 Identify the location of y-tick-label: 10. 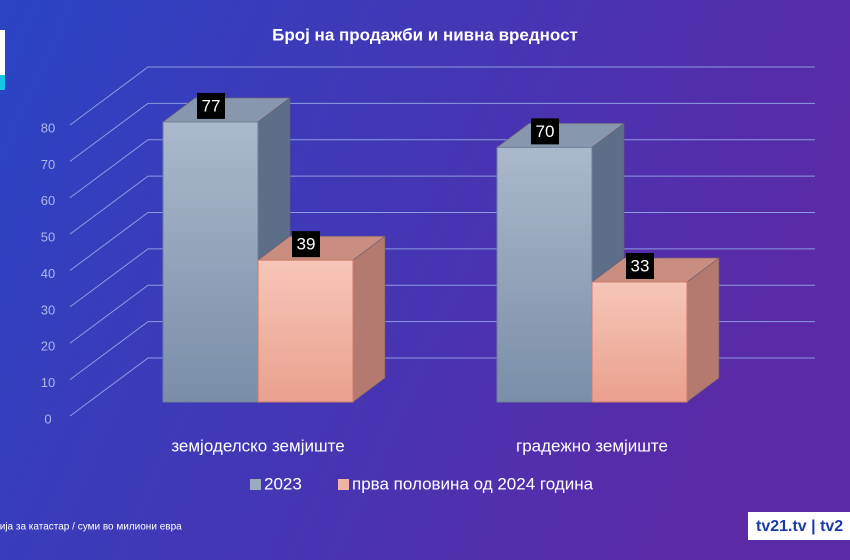
(48, 382).